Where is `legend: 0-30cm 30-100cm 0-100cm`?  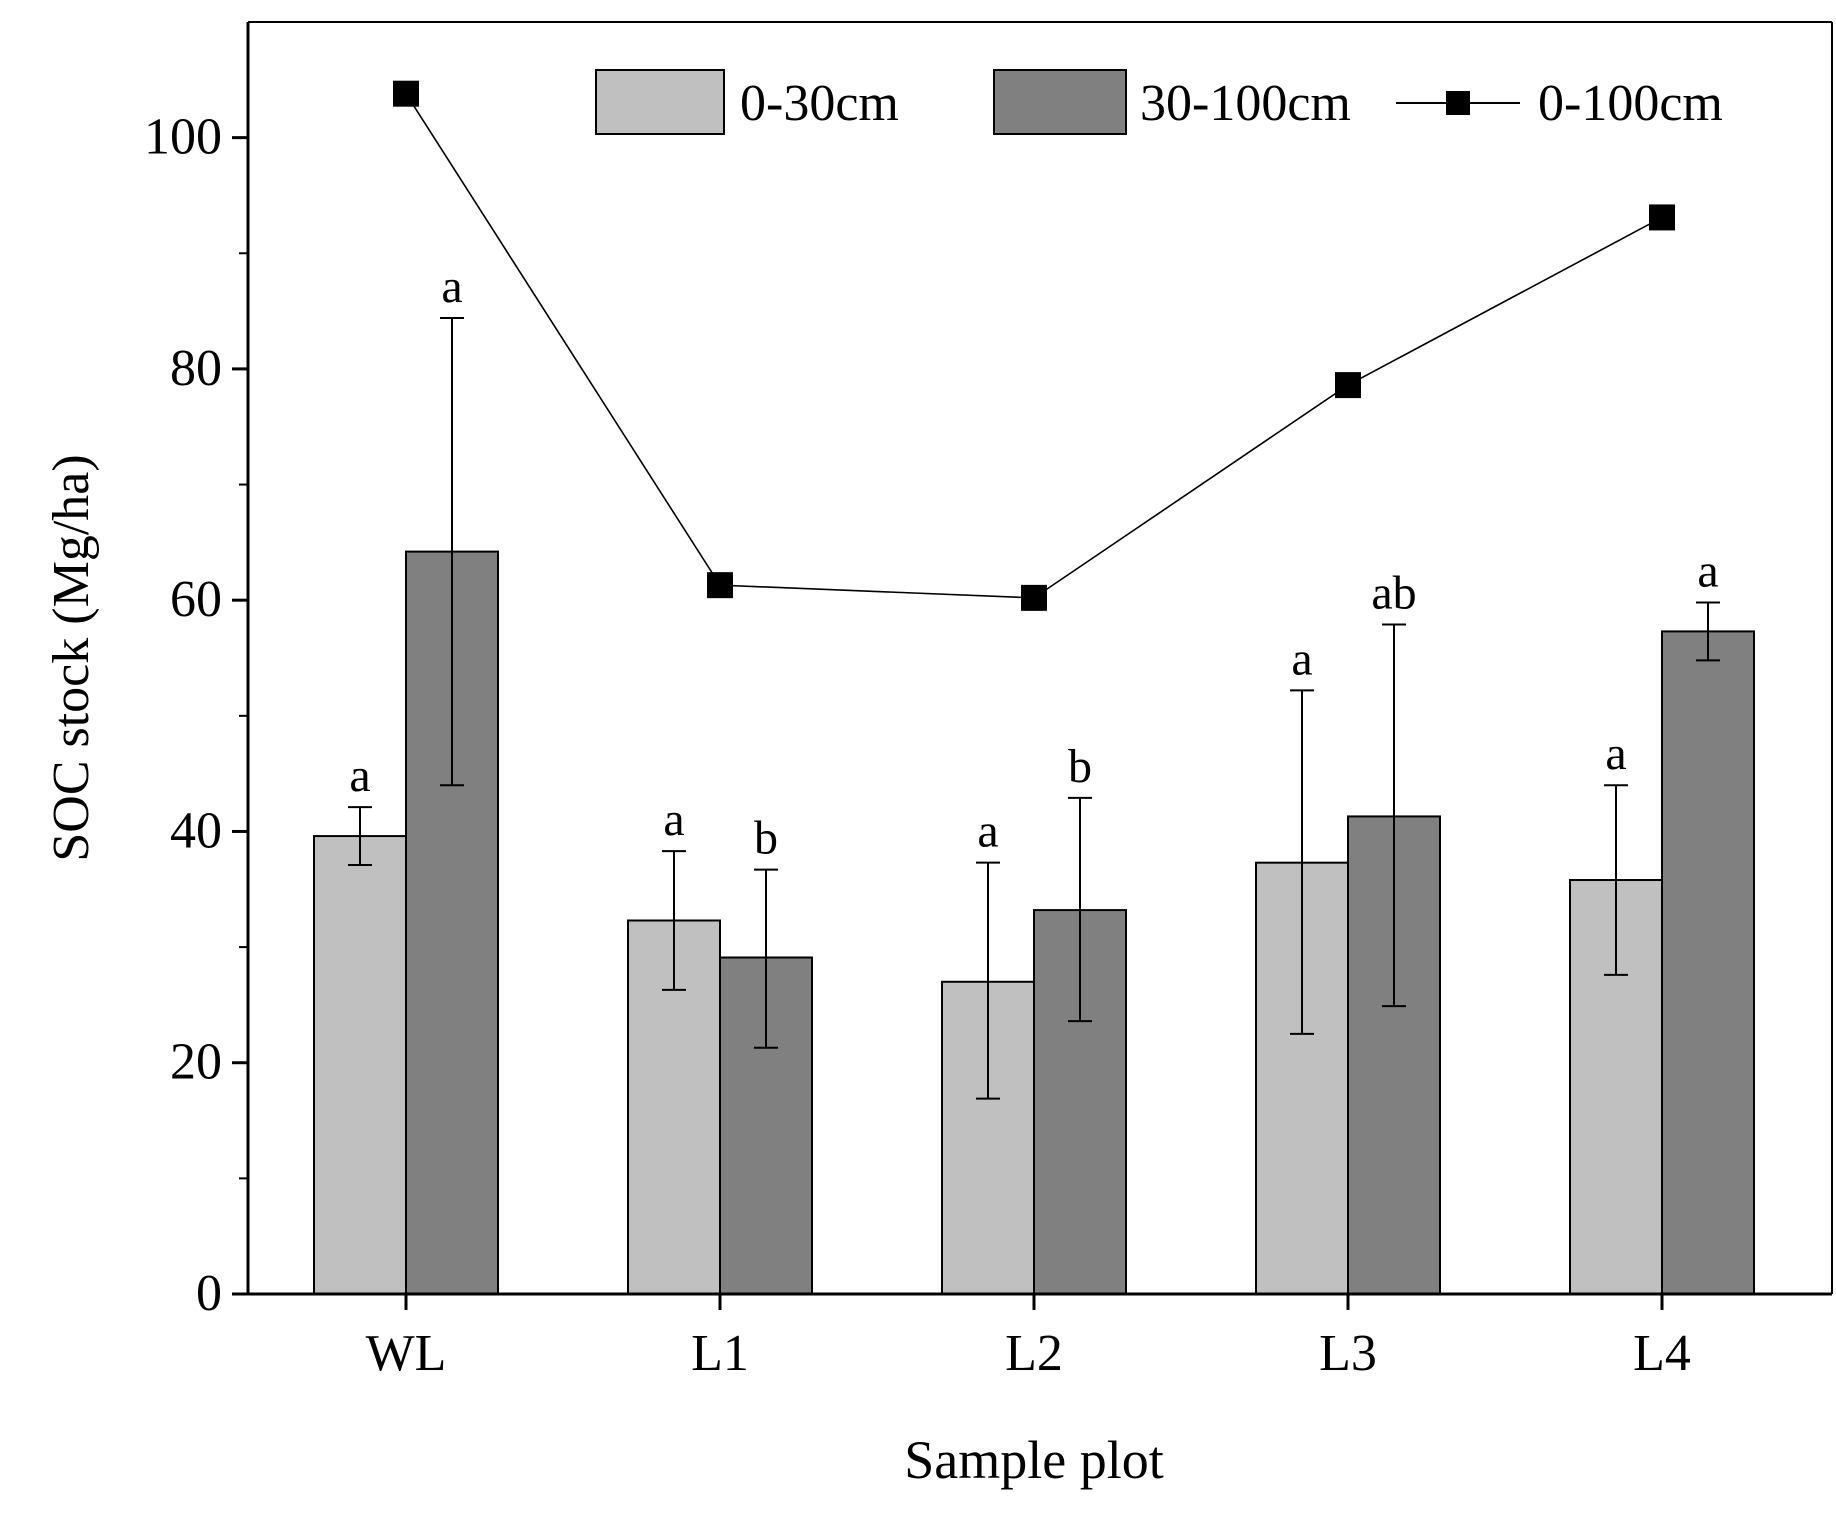
legend: 0-30cm 30-100cm 0-100cm is located at coordinates (1159, 102).